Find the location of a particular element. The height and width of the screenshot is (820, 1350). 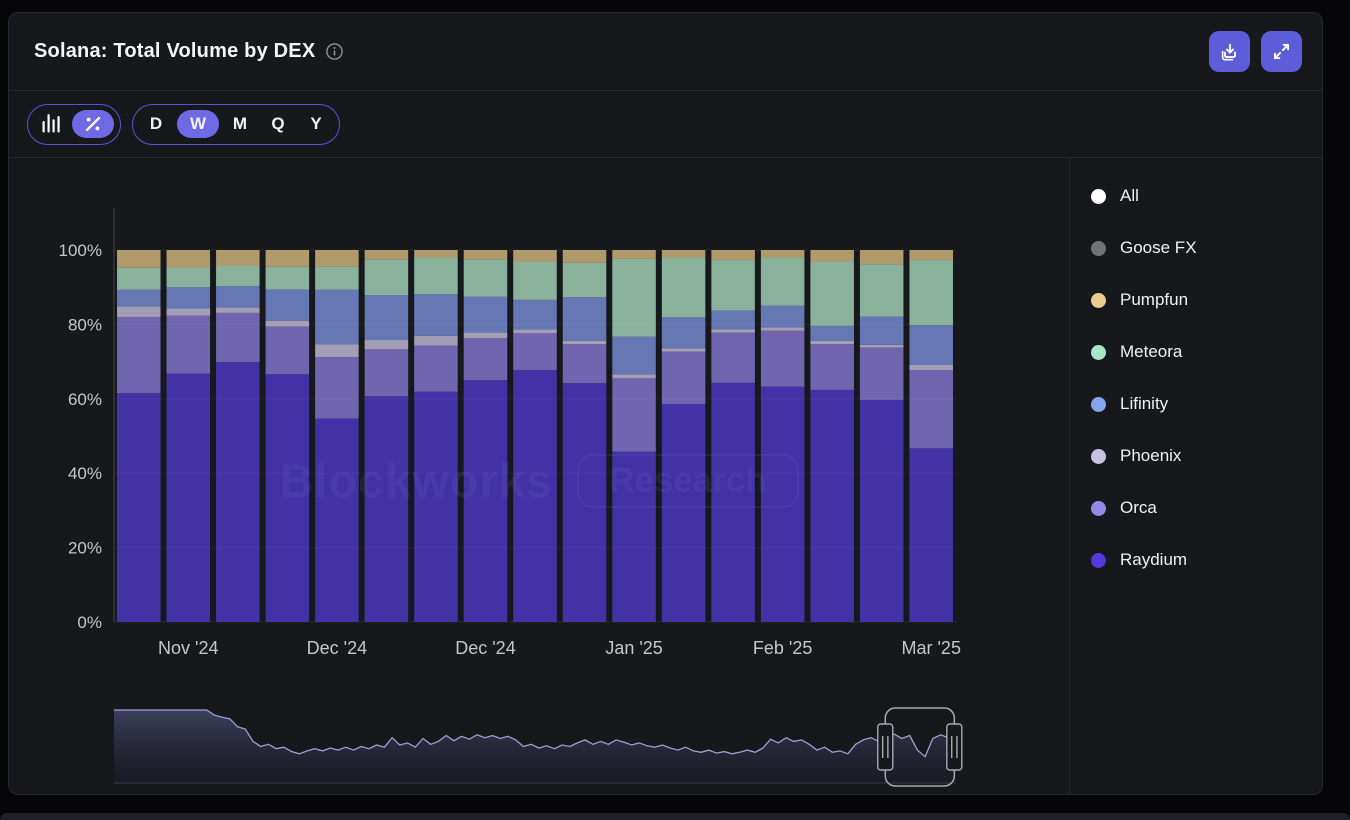

chart-type-bars-button is located at coordinates (51, 124).